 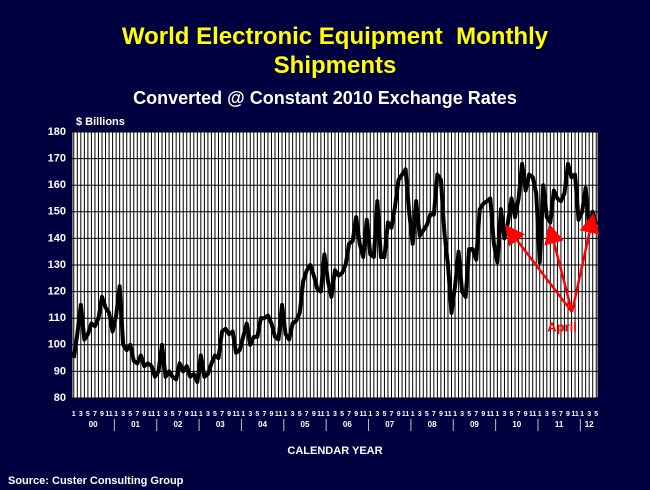 What do you see at coordinates (135, 424) in the screenshot?
I see `year-label: 01` at bounding box center [135, 424].